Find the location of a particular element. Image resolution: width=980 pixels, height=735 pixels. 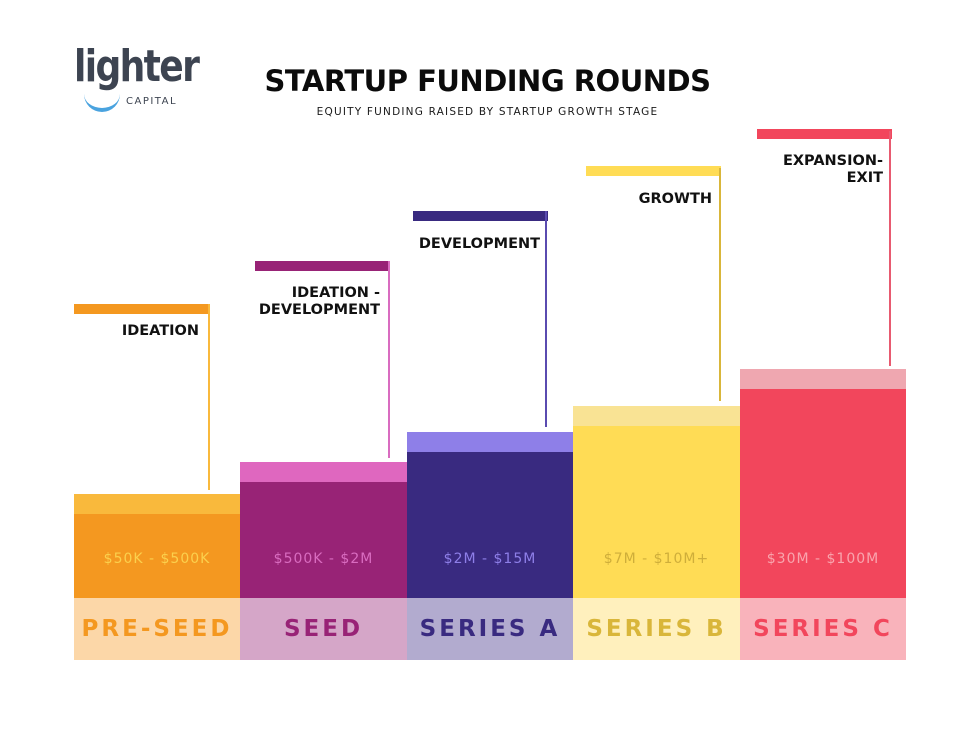

range-series-c: $30M - $100M is located at coordinates (823, 559).